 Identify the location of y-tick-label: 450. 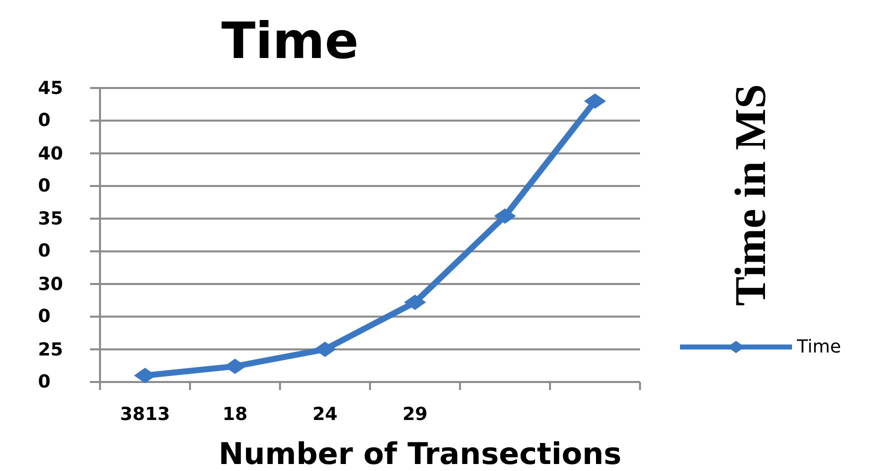
(51, 104).